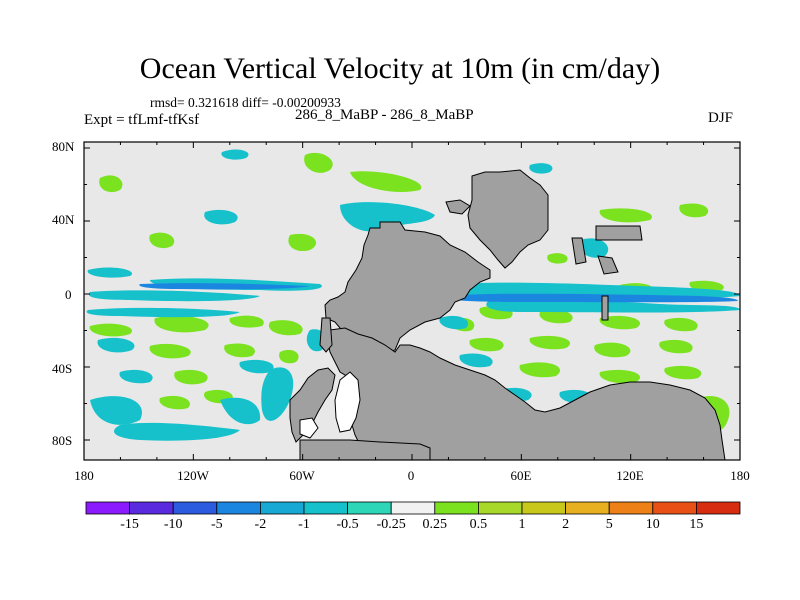  Describe the element at coordinates (435, 524) in the screenshot. I see `colorbar-label: 0.25` at that location.